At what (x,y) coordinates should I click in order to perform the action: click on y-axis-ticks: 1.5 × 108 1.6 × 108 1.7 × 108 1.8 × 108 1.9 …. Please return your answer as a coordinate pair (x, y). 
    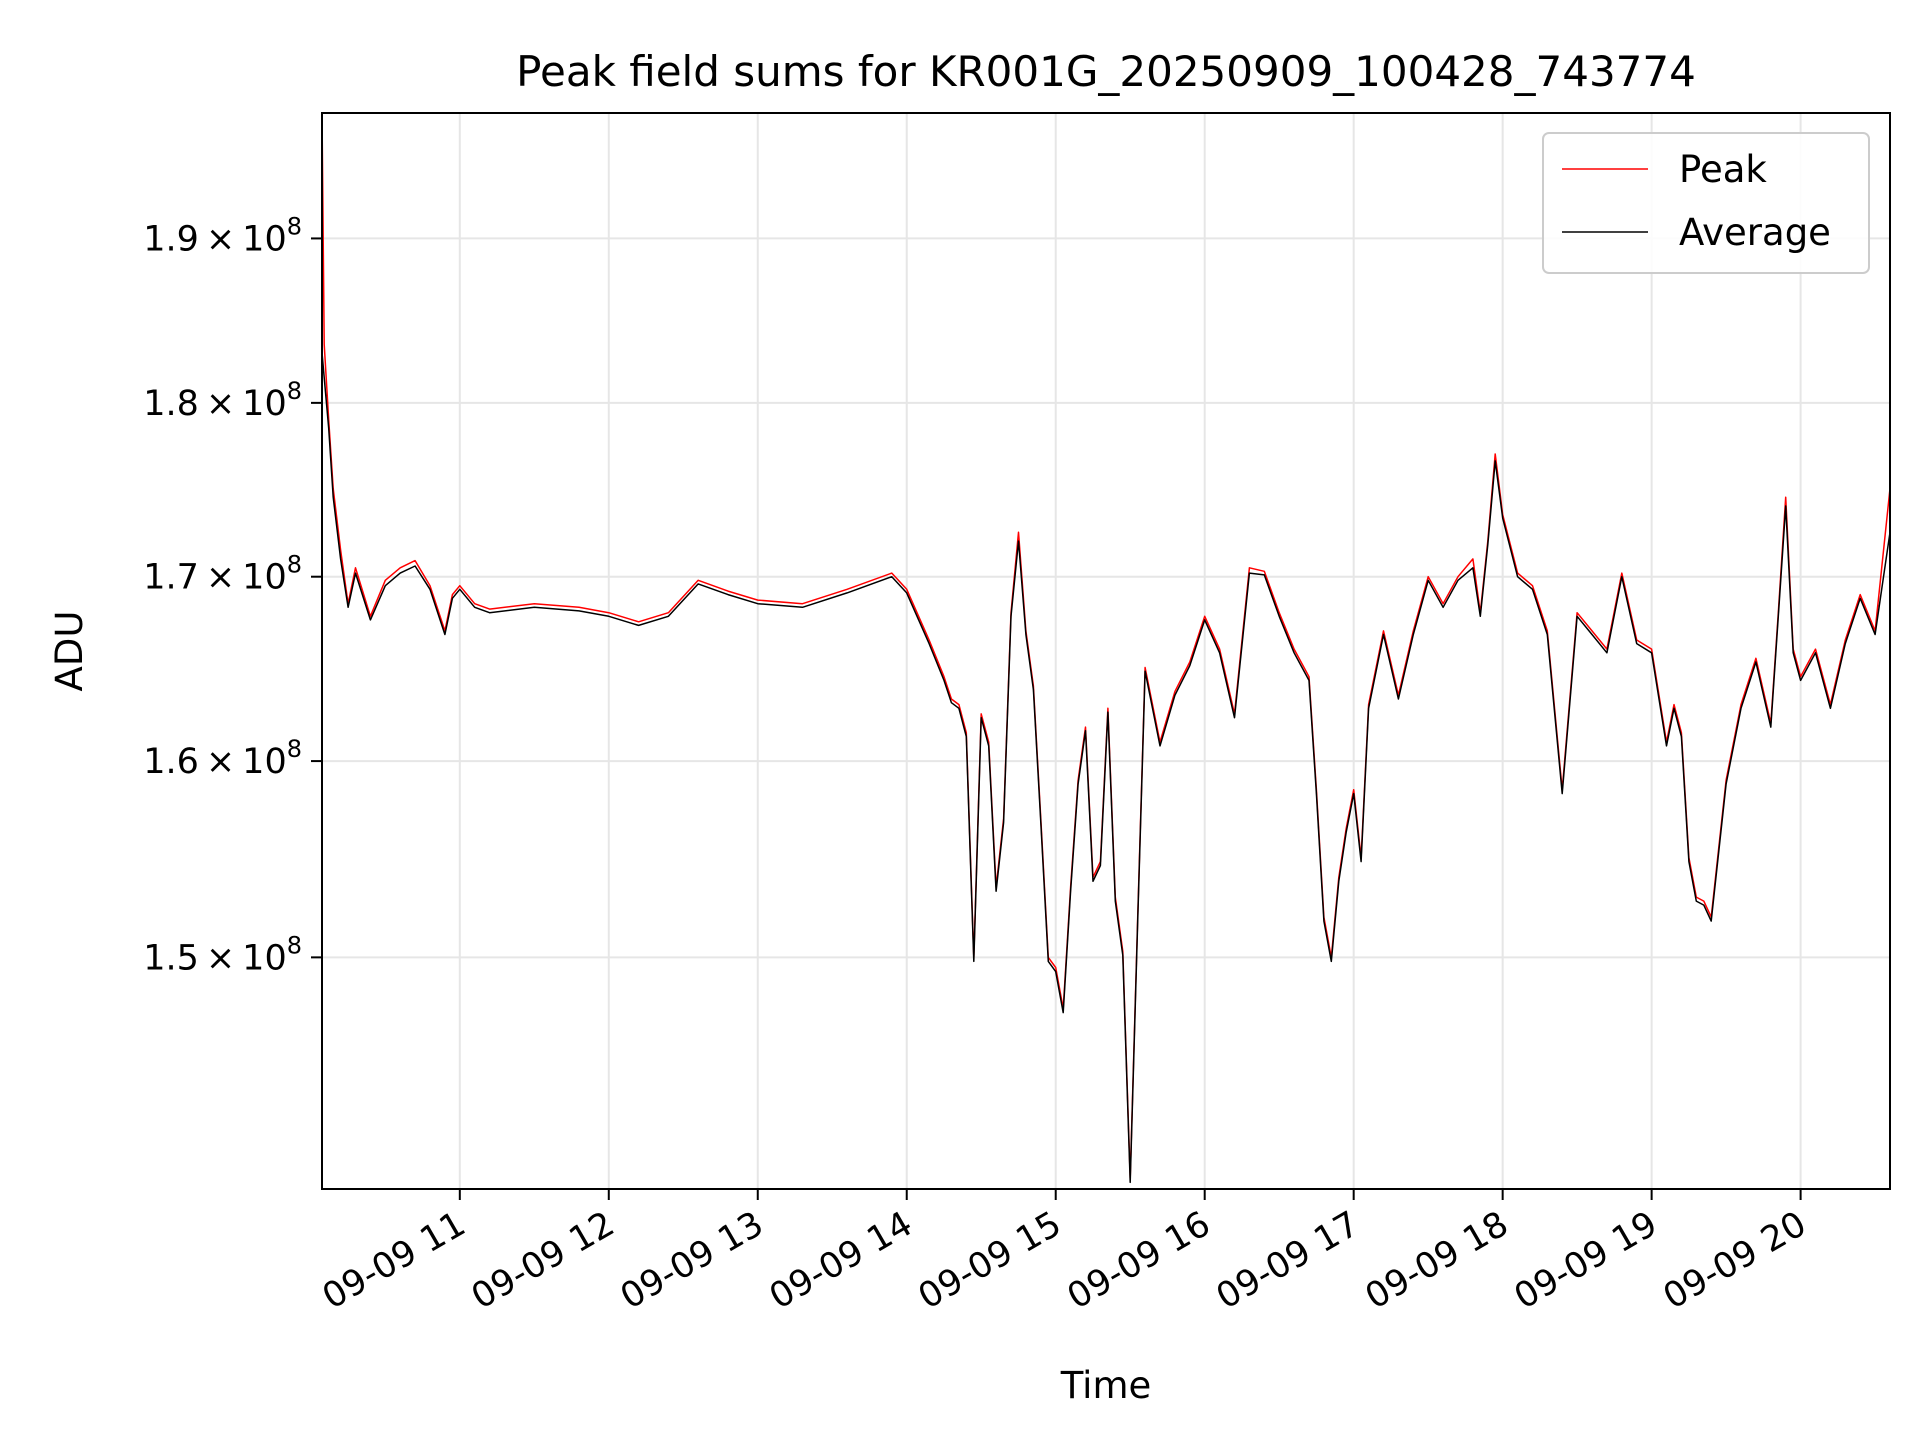
    Looking at the image, I should click on (232, 595).